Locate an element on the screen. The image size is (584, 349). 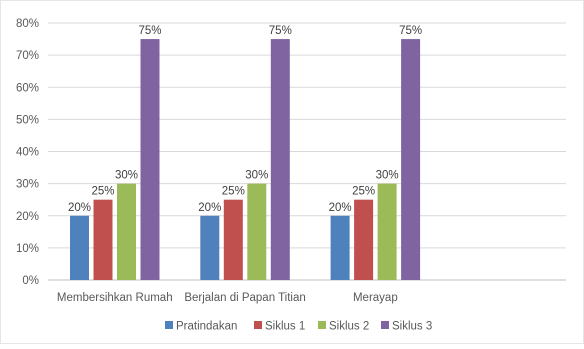
y-tick-label: 70% is located at coordinates (27, 56).